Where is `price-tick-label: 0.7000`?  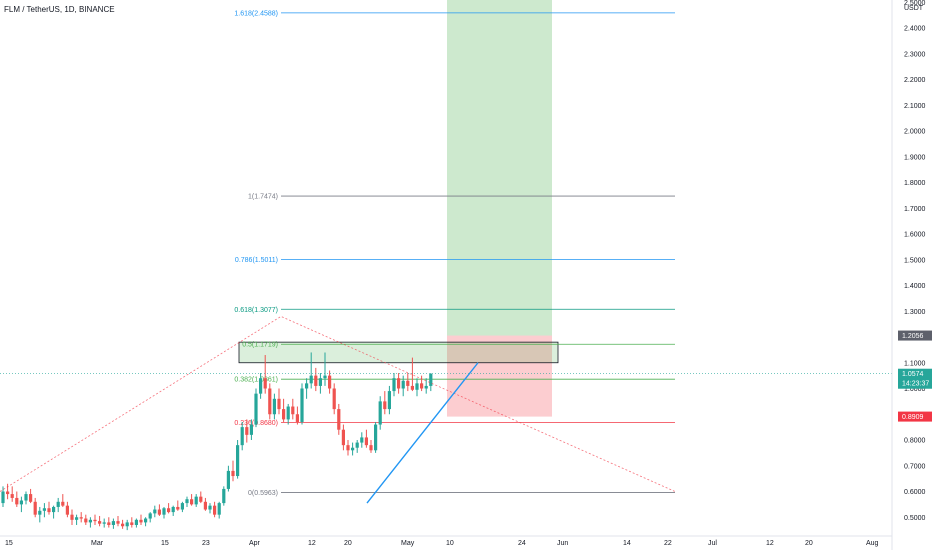
price-tick-label: 0.7000 is located at coordinates (915, 466).